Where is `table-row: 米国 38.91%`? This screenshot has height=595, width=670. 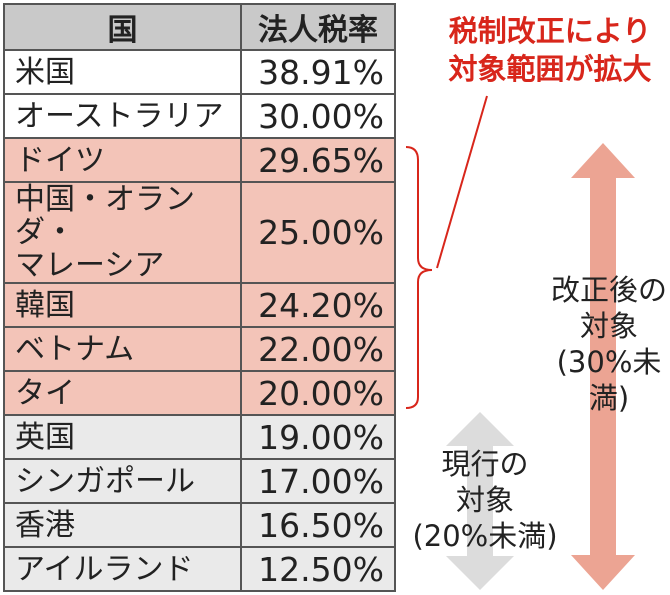 table-row: 米国 38.91% is located at coordinates (199, 72).